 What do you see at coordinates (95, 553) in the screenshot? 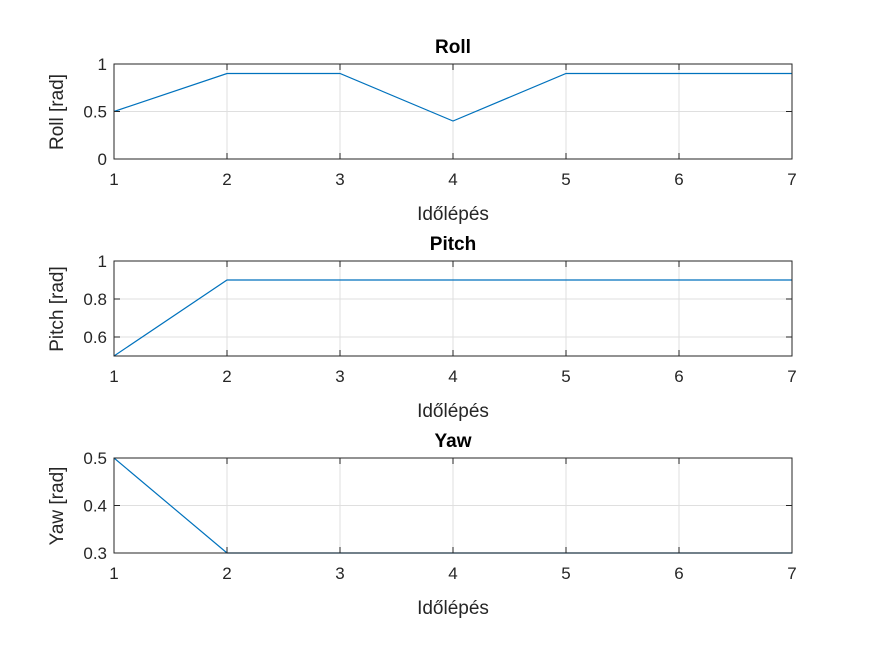
I see `yaw-ytick-label-0: 0.3` at bounding box center [95, 553].